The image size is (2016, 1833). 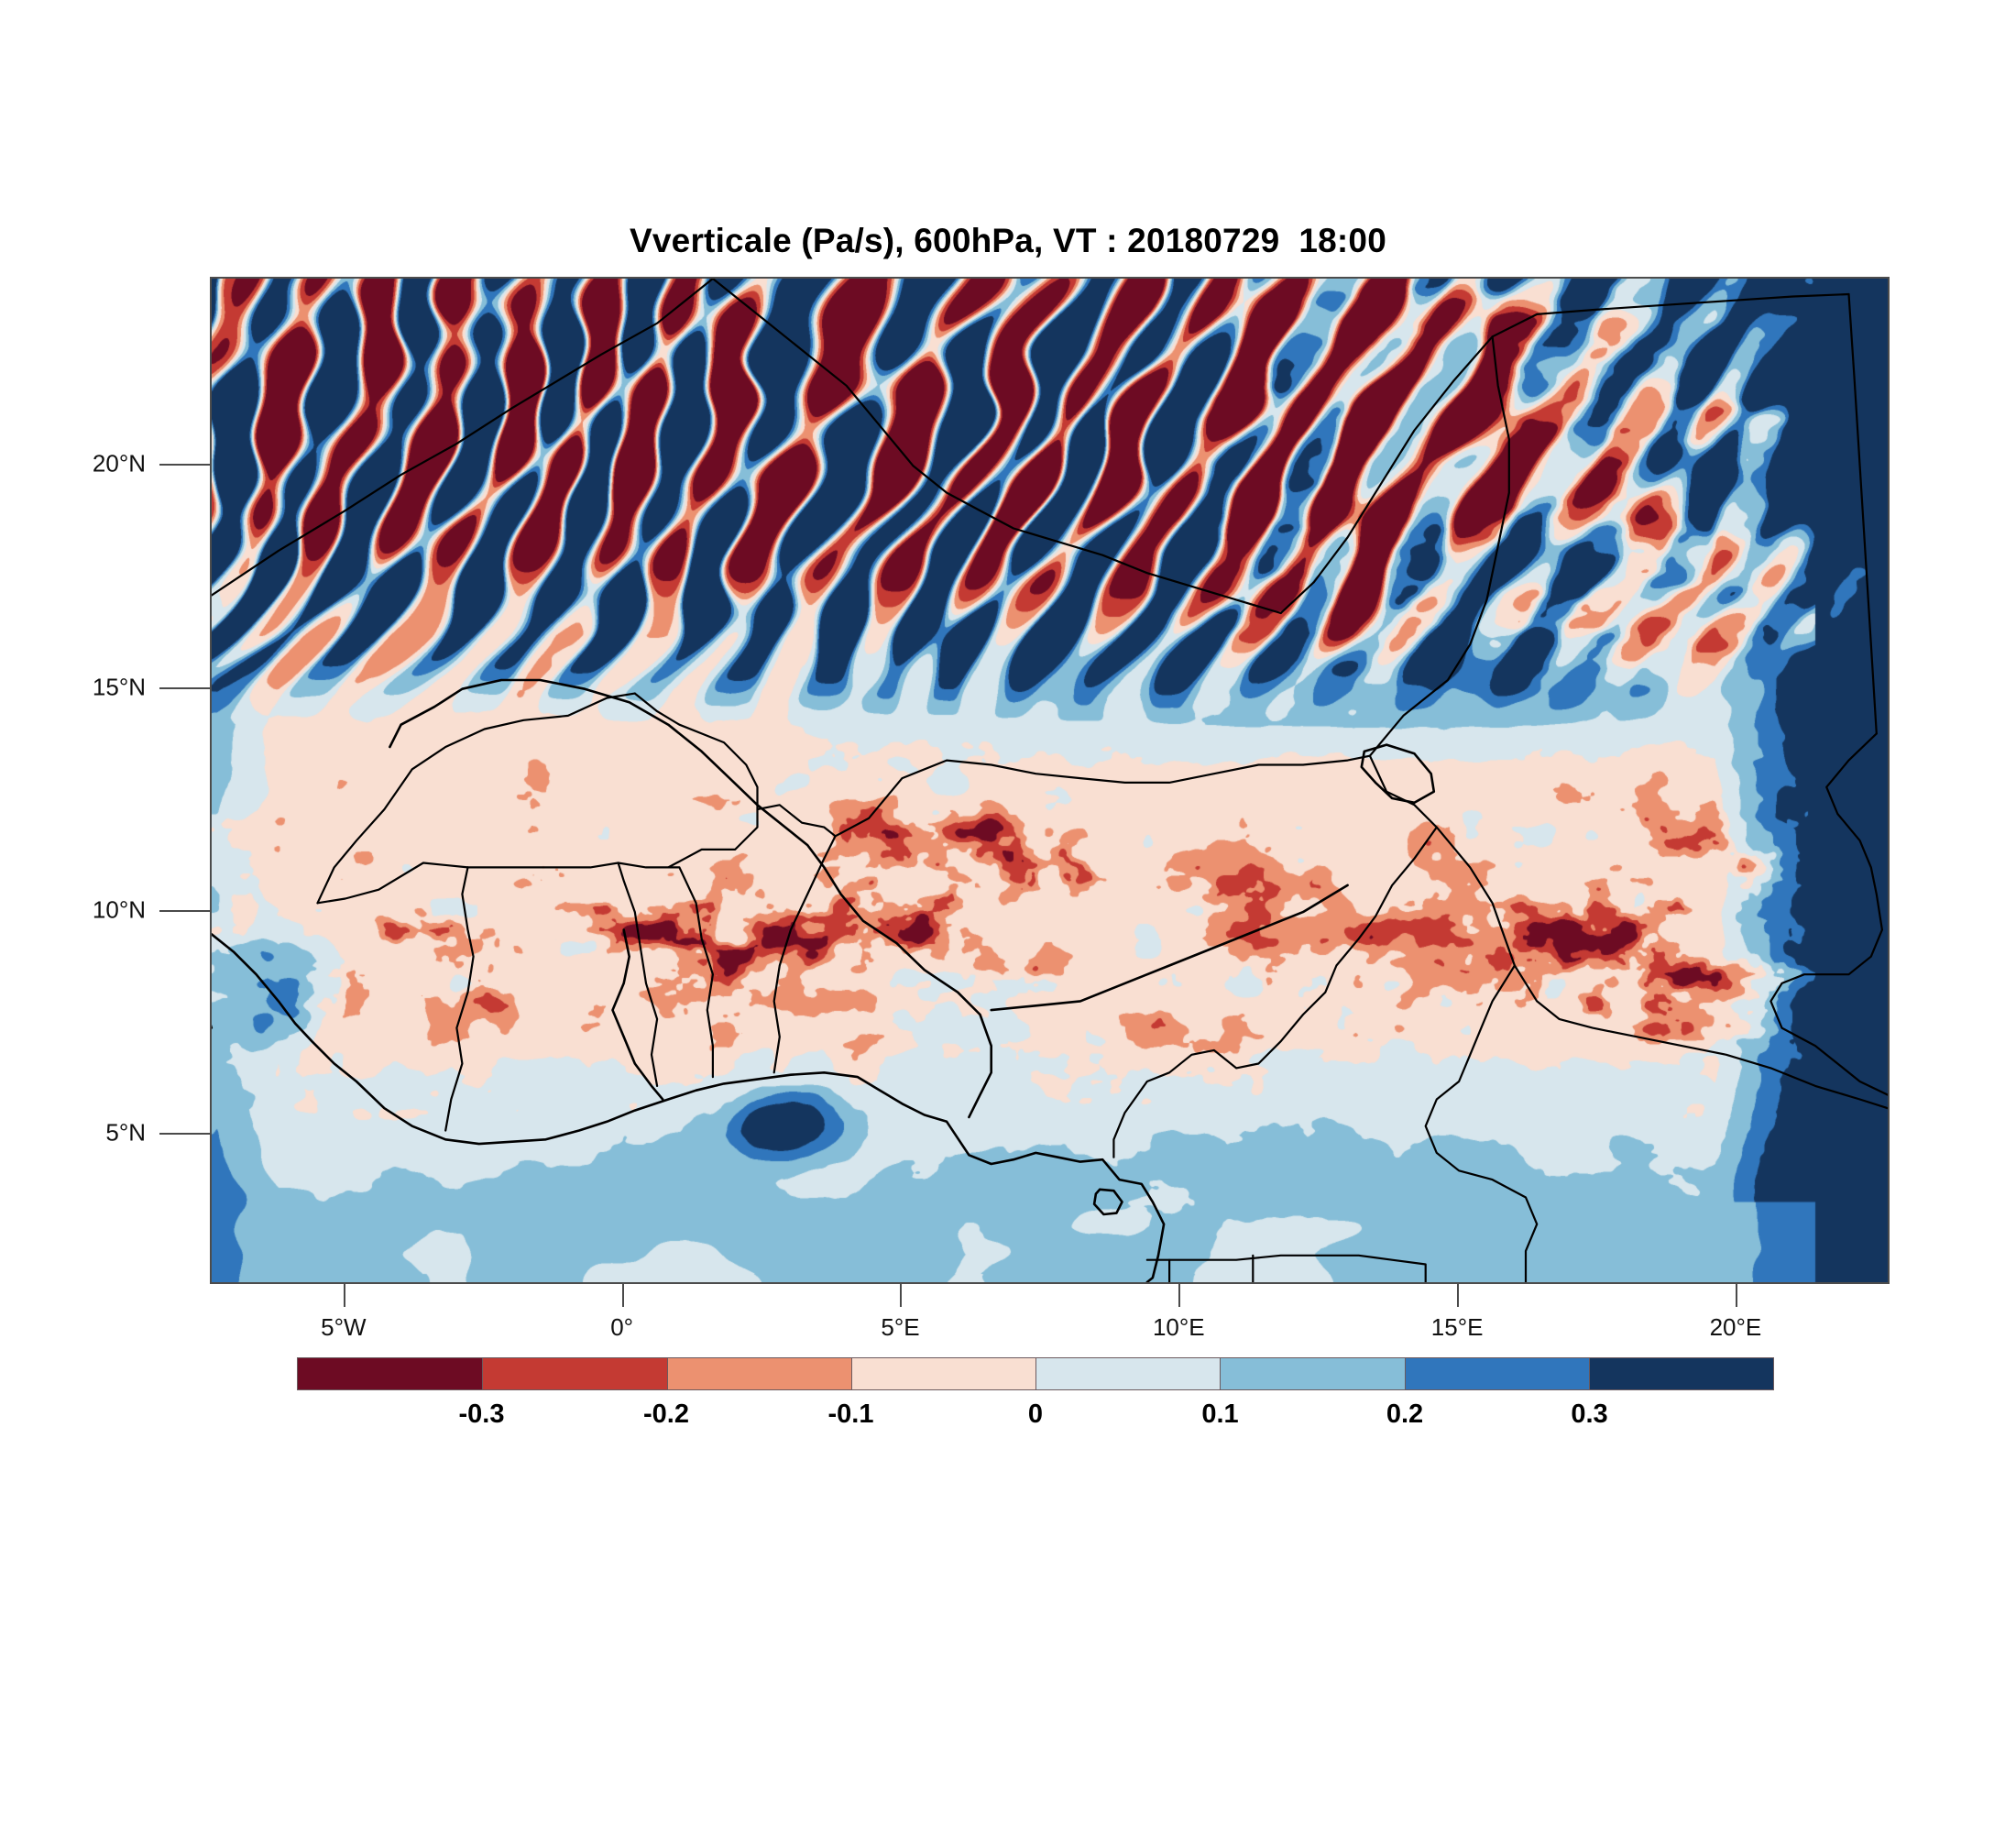 What do you see at coordinates (1405, 1414) in the screenshot?
I see `colorbar-tick-label: 0.2` at bounding box center [1405, 1414].